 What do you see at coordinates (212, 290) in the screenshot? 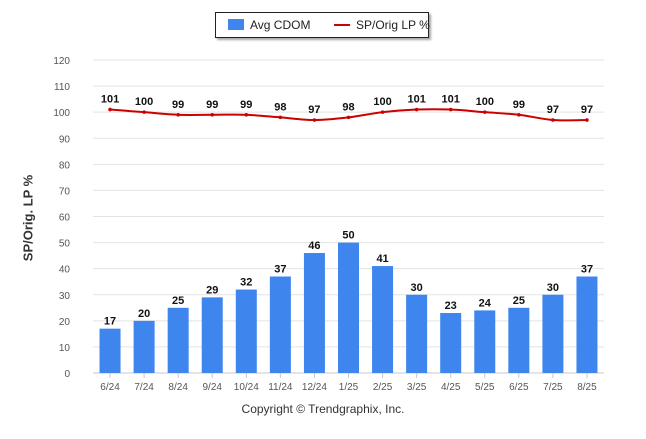
I see `bar-value-label: 29` at bounding box center [212, 290].